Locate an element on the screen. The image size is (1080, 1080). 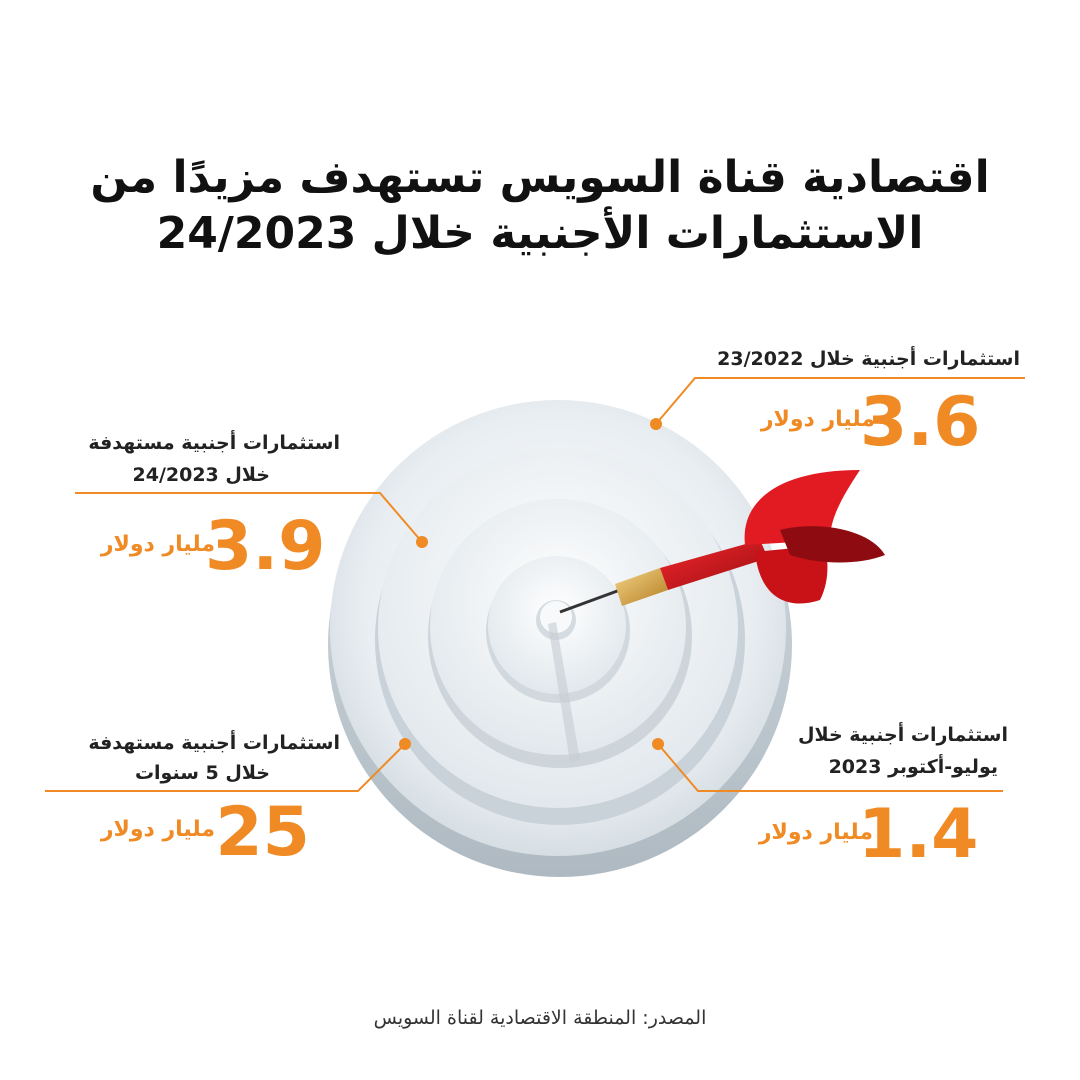
connector-bottom-right is located at coordinates (830, 767).